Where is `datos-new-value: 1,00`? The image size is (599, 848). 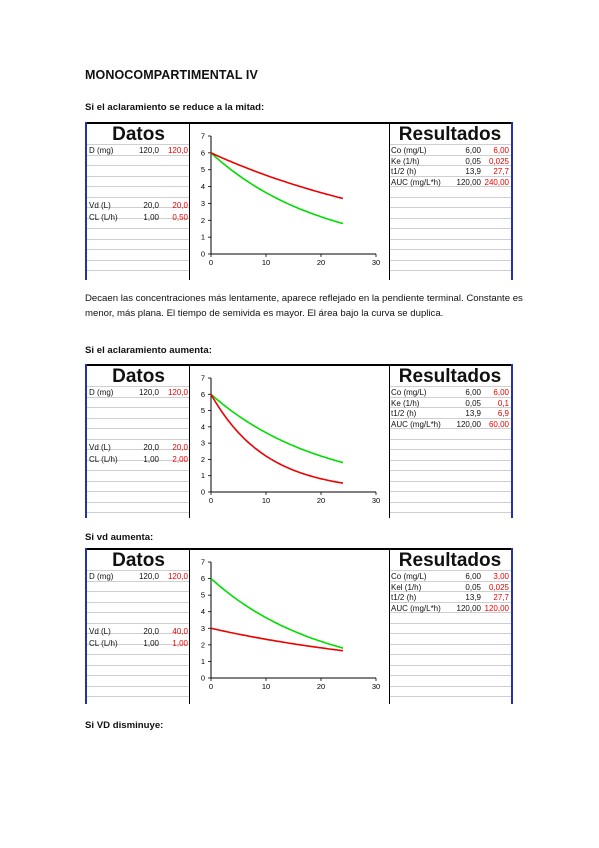 datos-new-value: 1,00 is located at coordinates (180, 643).